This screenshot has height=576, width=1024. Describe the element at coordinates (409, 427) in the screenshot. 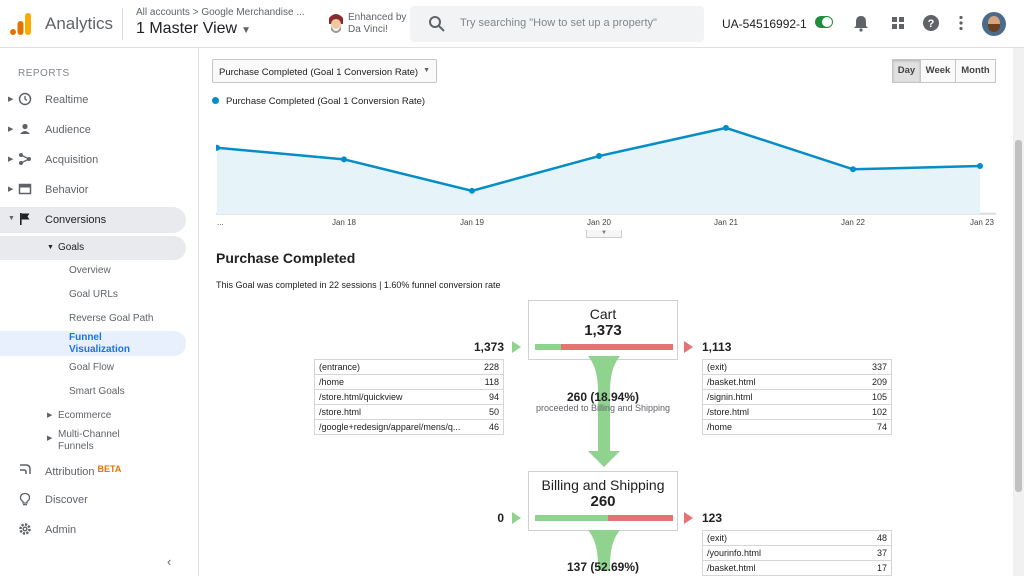

I see `table-row: /google+redesign/apparel/mens/q... 46` at that location.